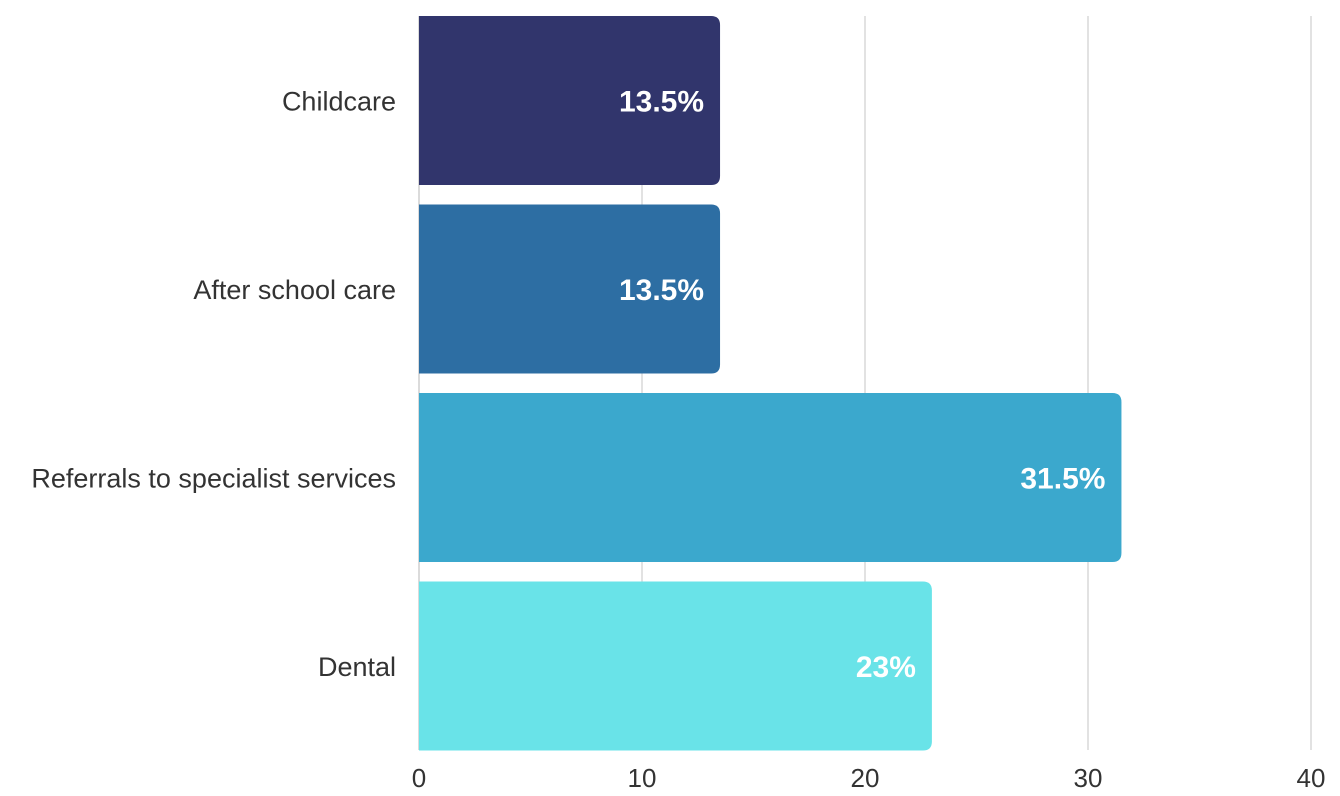 Image resolution: width=1340 pixels, height=796 pixels. I want to click on bar-after-school-care, so click(570, 289).